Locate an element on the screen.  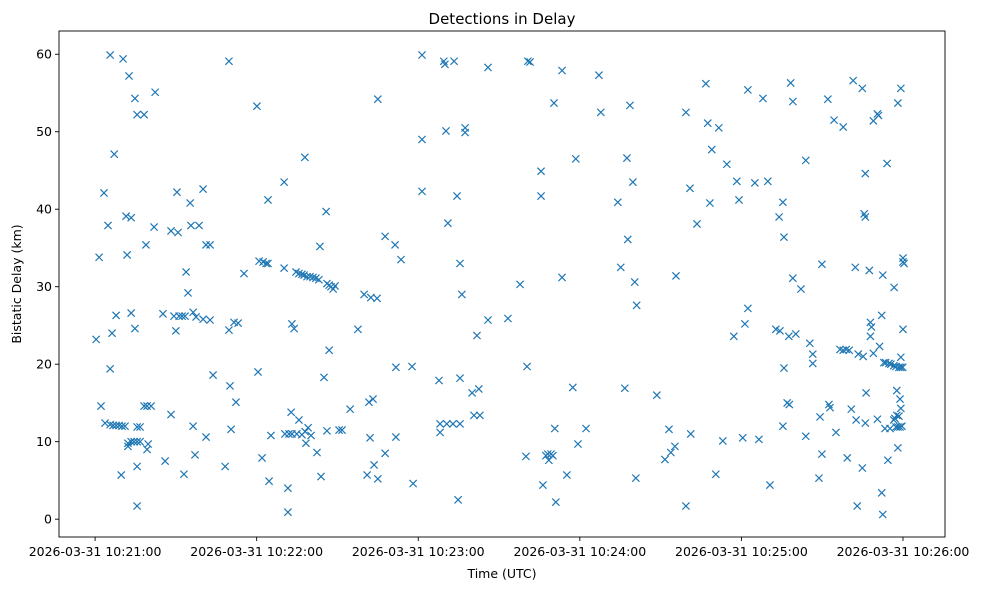
x-tick-label: 2026-03-31 10:25:00 is located at coordinates (741, 551).